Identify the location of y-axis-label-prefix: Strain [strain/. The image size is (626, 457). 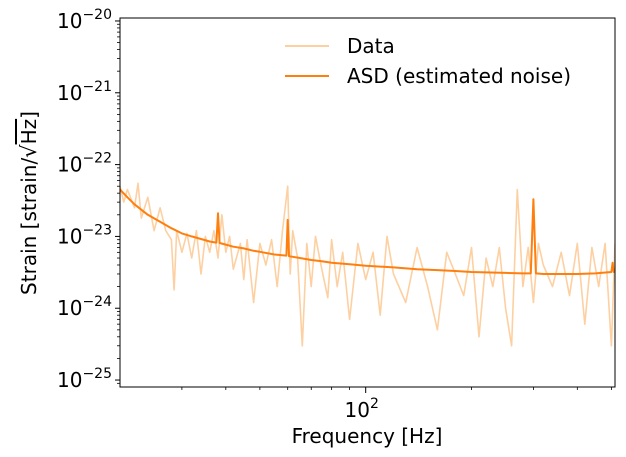
(29, 226).